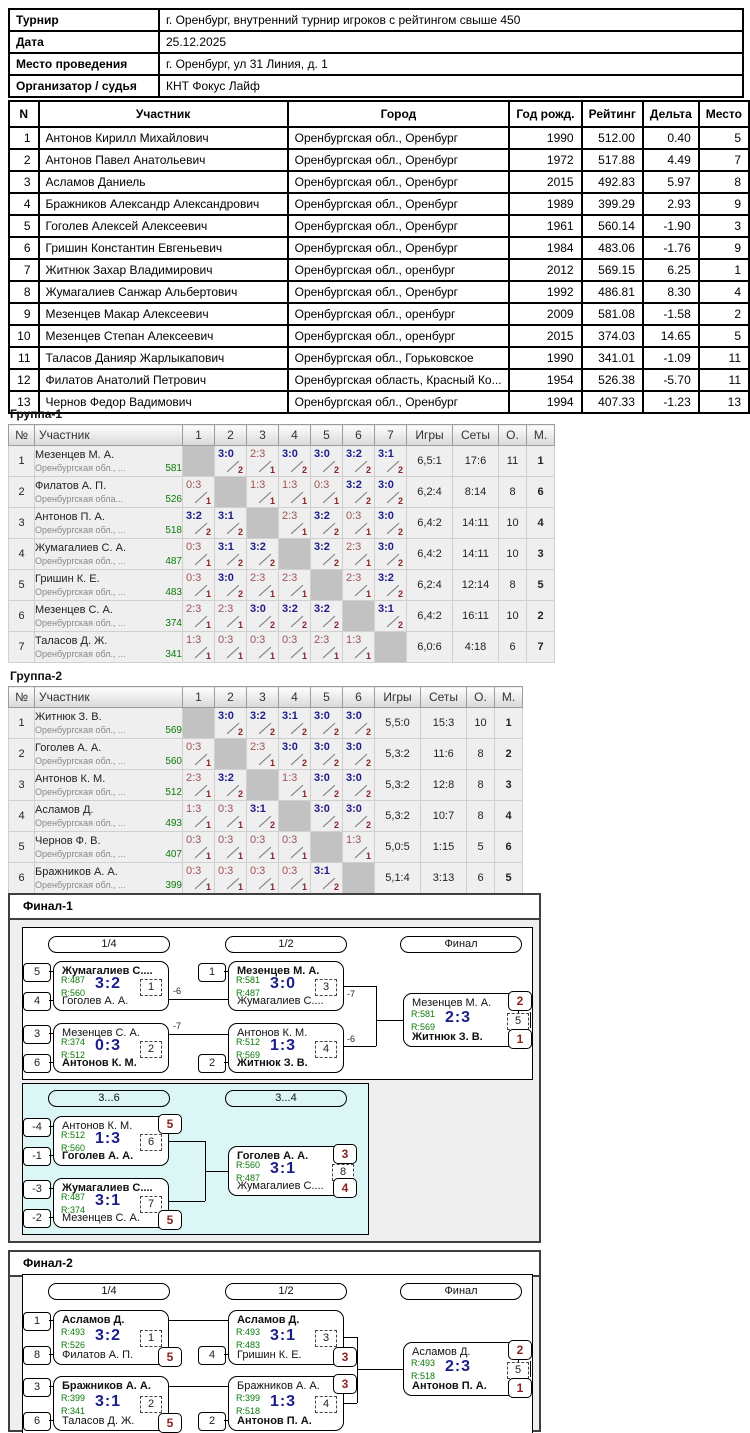  Describe the element at coordinates (423, 1014) in the screenshot. I see `rating-top: R:581` at that location.